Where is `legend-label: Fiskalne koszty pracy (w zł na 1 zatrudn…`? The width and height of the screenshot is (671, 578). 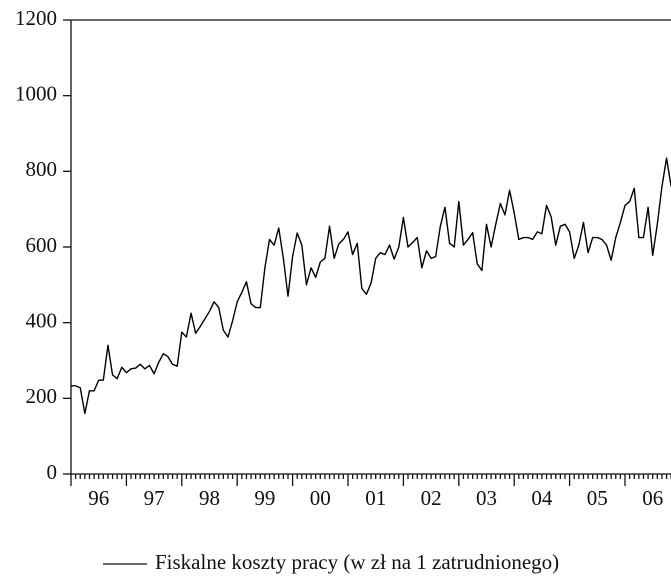
legend-label: Fiskalne koszty pracy (w zł na 1 zatrudn… is located at coordinates (357, 562).